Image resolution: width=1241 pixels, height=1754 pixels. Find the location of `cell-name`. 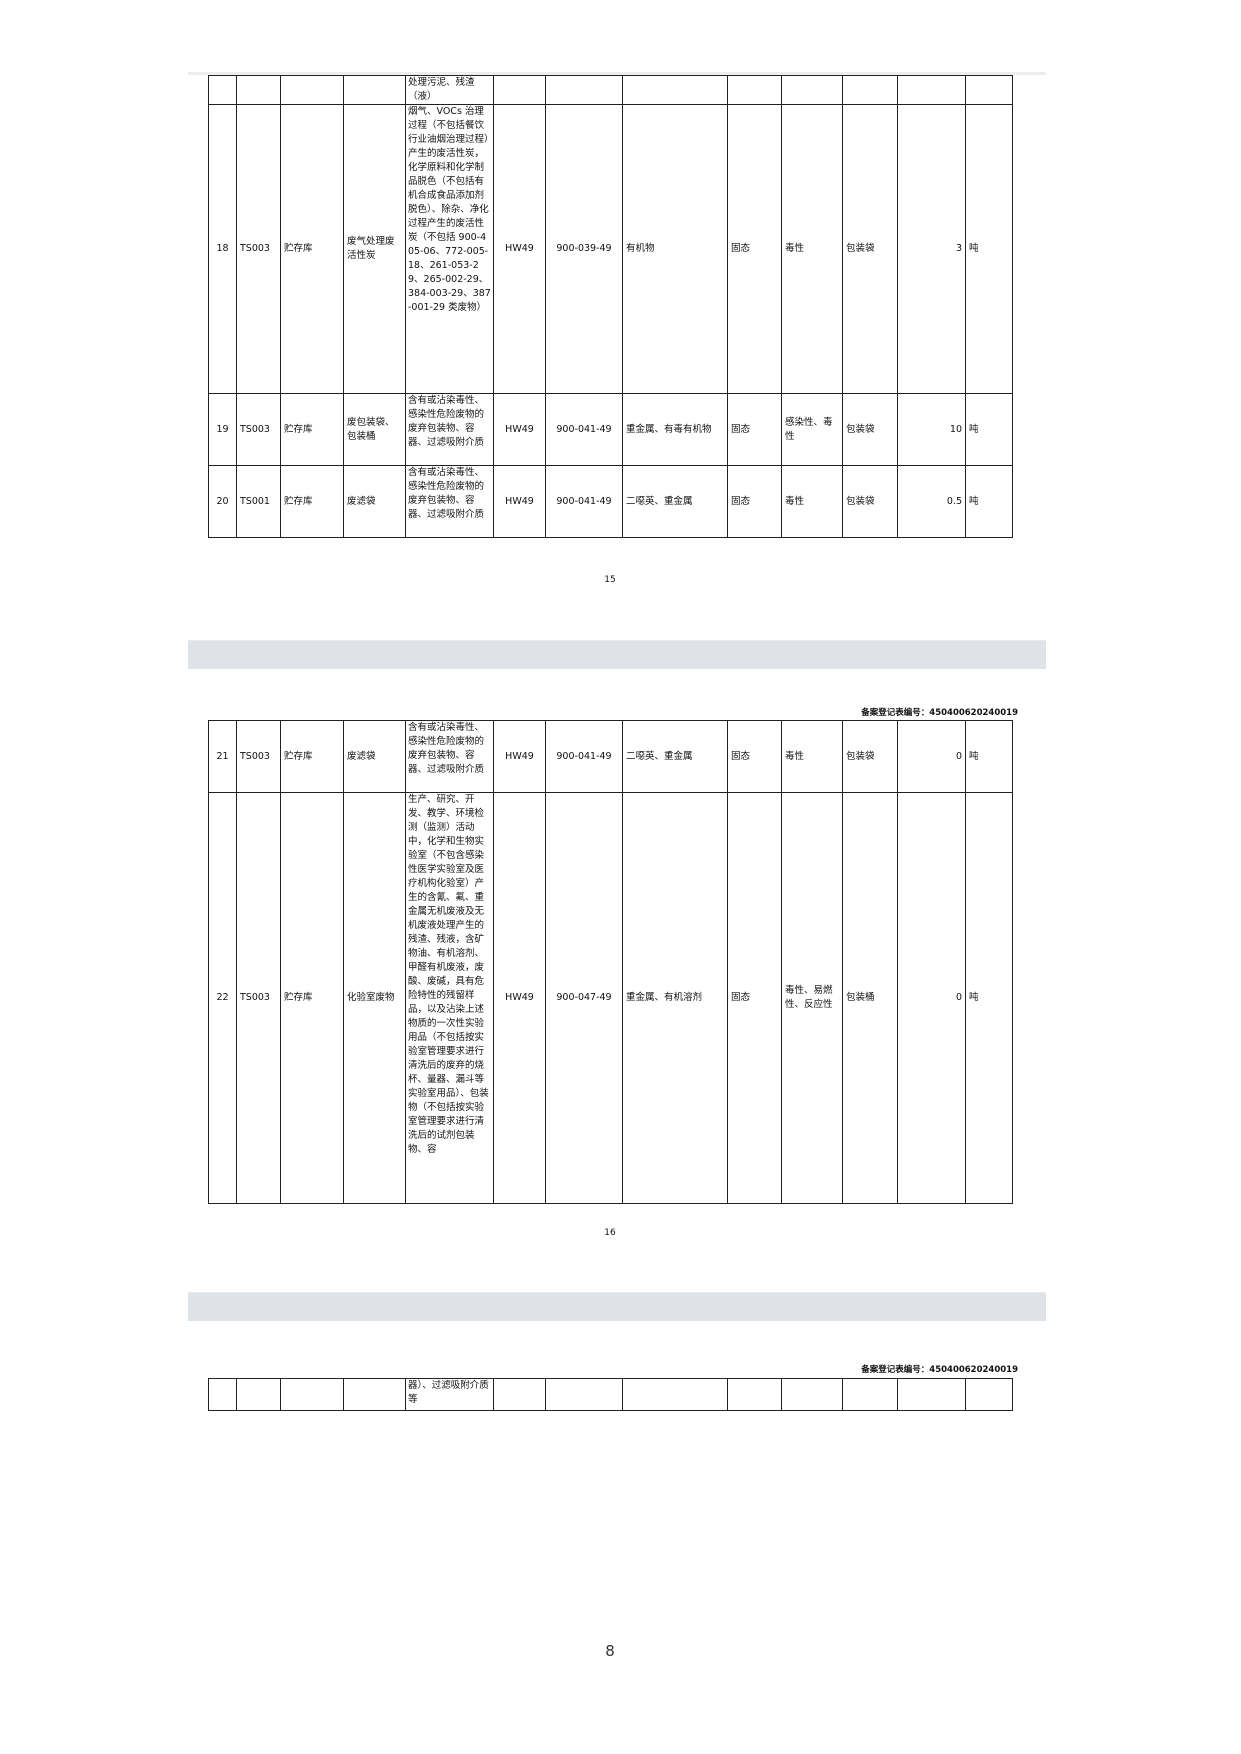

cell-name is located at coordinates (374, 1394).